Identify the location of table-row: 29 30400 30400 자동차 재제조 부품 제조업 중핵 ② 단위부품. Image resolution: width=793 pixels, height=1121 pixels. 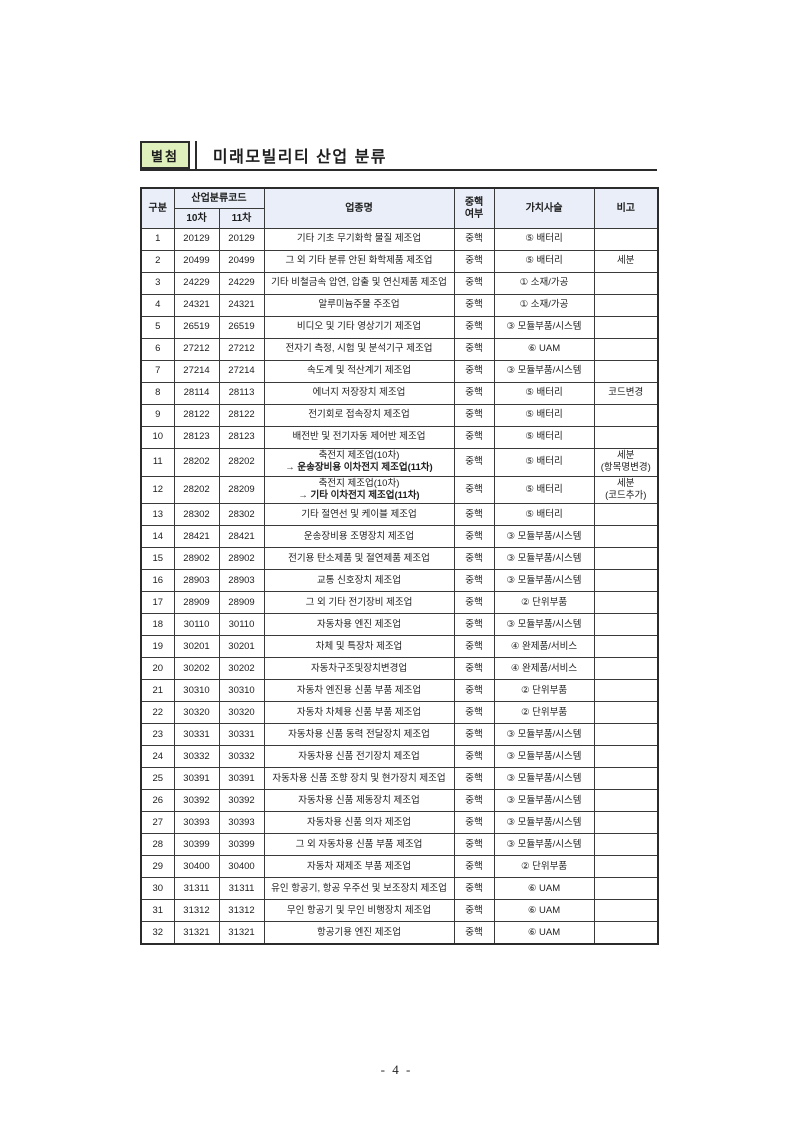
(399, 867).